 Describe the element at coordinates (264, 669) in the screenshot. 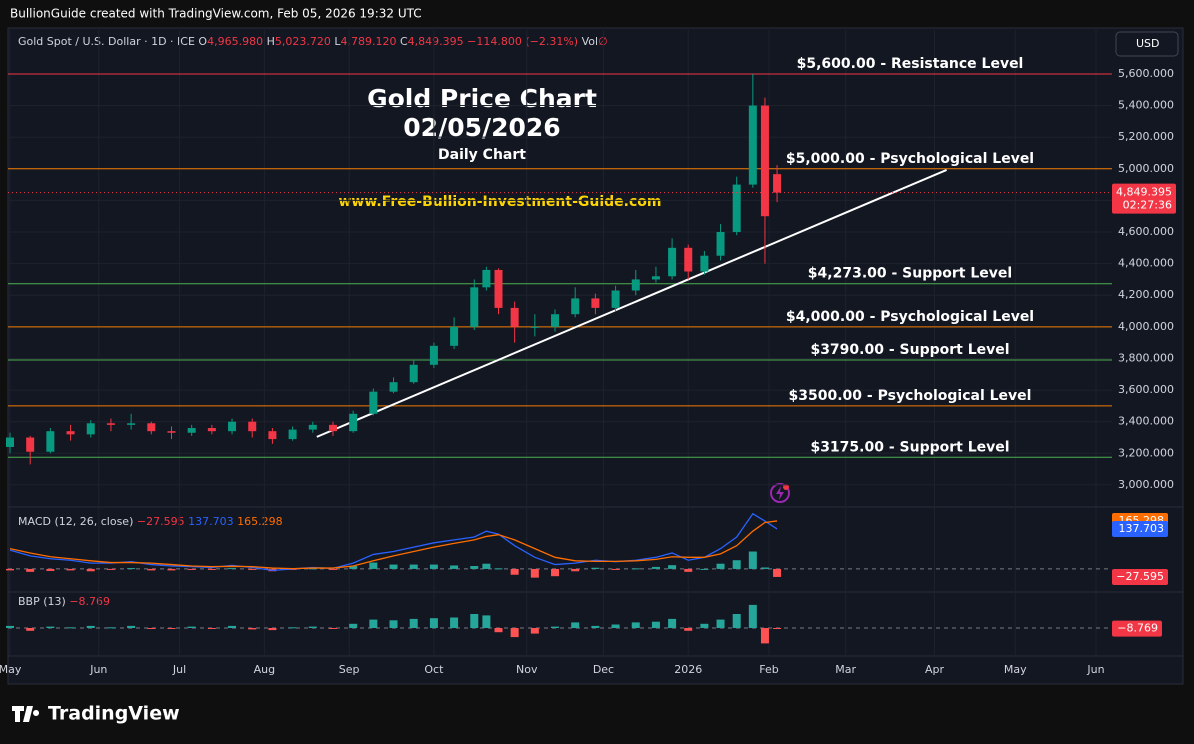

I see `x-tick-label: Aug` at that location.